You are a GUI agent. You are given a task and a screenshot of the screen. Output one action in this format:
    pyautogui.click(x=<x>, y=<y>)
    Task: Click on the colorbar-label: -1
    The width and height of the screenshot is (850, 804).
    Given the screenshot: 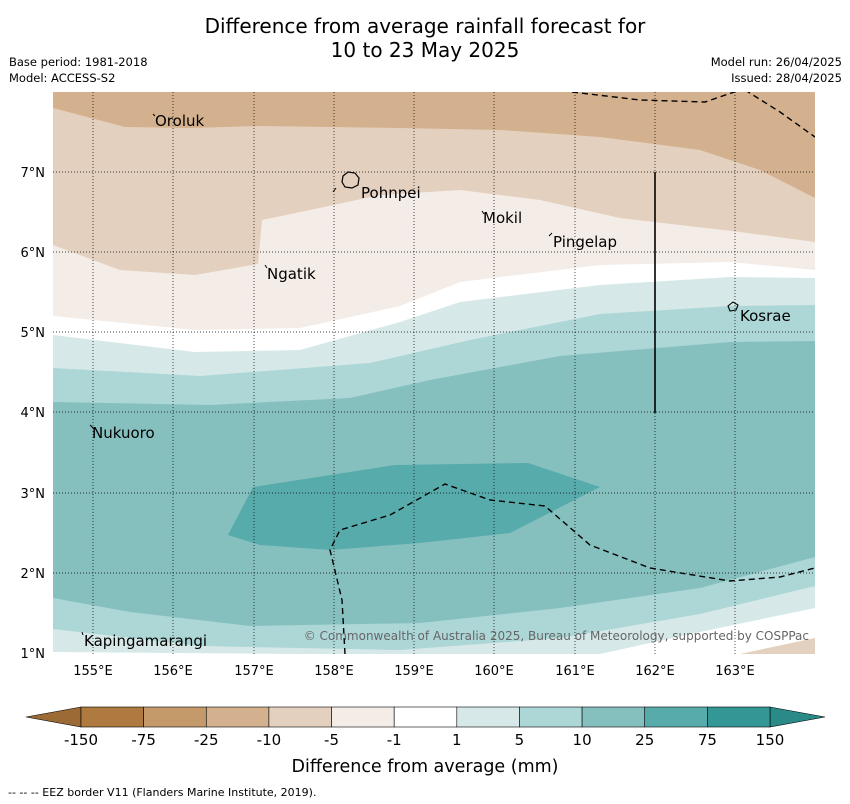 What is the action you would take?
    pyautogui.click(x=394, y=740)
    